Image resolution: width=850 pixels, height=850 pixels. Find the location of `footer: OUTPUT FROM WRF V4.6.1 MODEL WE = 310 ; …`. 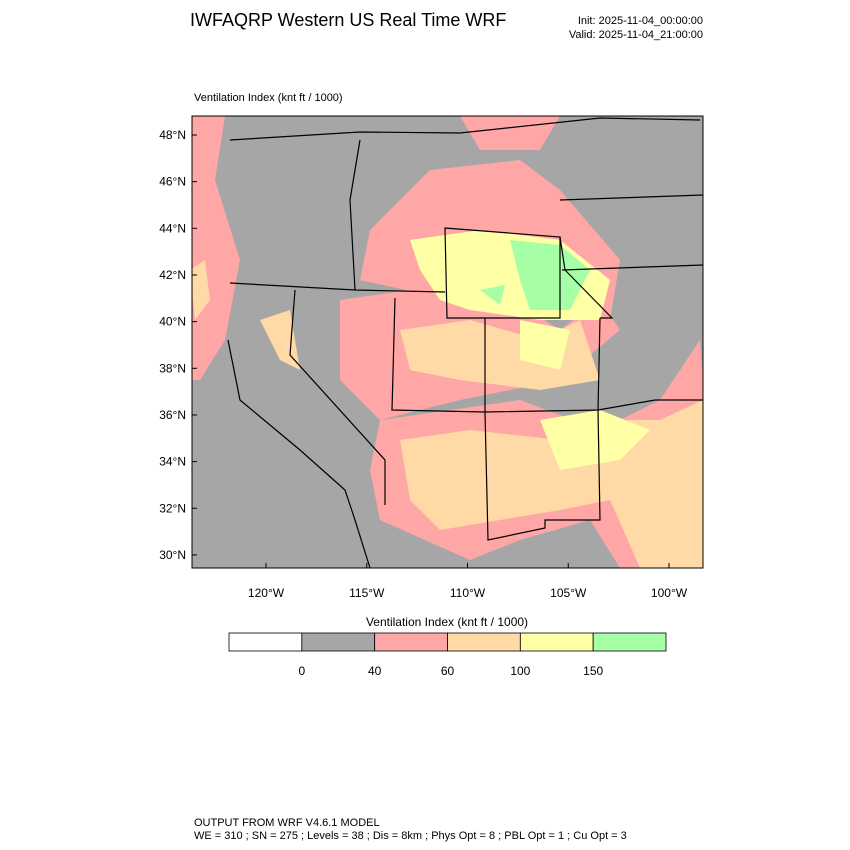

footer: OUTPUT FROM WRF V4.6.1 MODEL WE = 310 ; … is located at coordinates (410, 829).